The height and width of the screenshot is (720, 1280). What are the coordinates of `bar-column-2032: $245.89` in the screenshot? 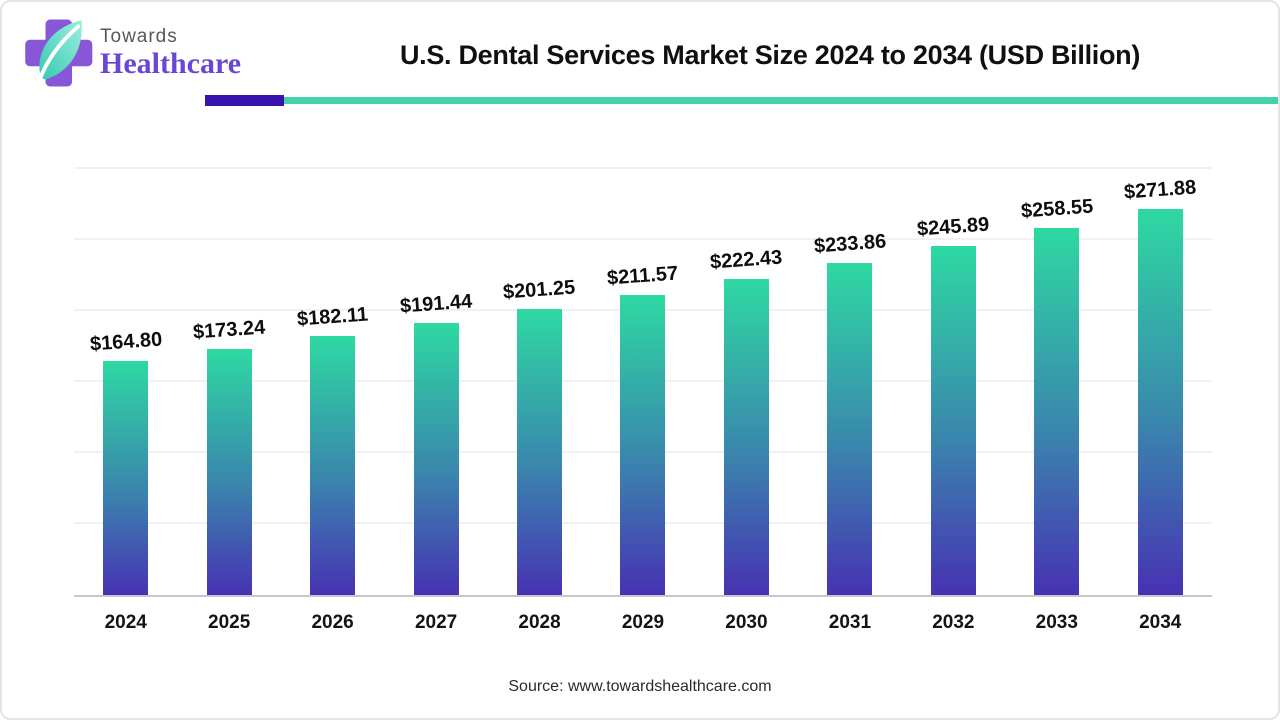 It's located at (953, 367).